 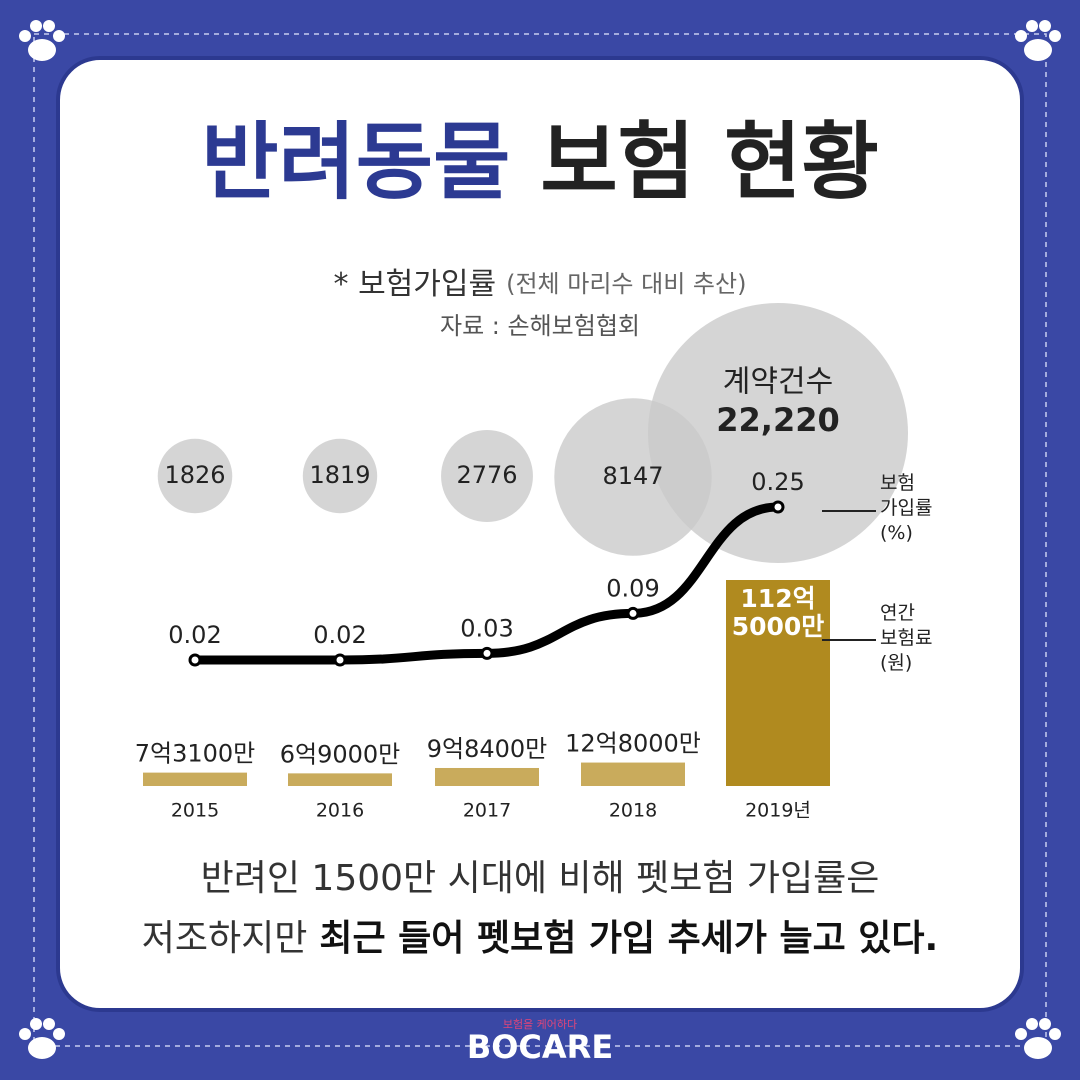 I want to click on footer-bold: 최근 들어 펫보험 가입 추세가 늘고 있다., so click(x=628, y=938).